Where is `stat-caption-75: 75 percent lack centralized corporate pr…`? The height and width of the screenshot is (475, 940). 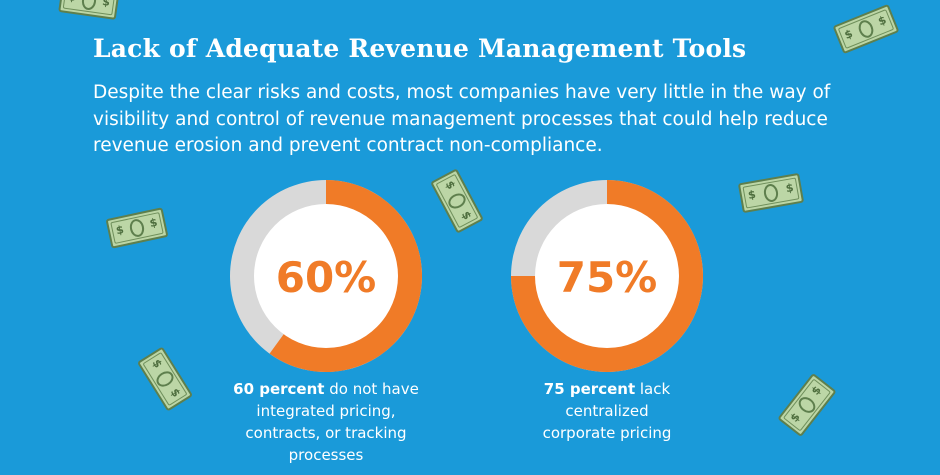 stat-caption-75: 75 percent lack centralized corporate pr… is located at coordinates (607, 411).